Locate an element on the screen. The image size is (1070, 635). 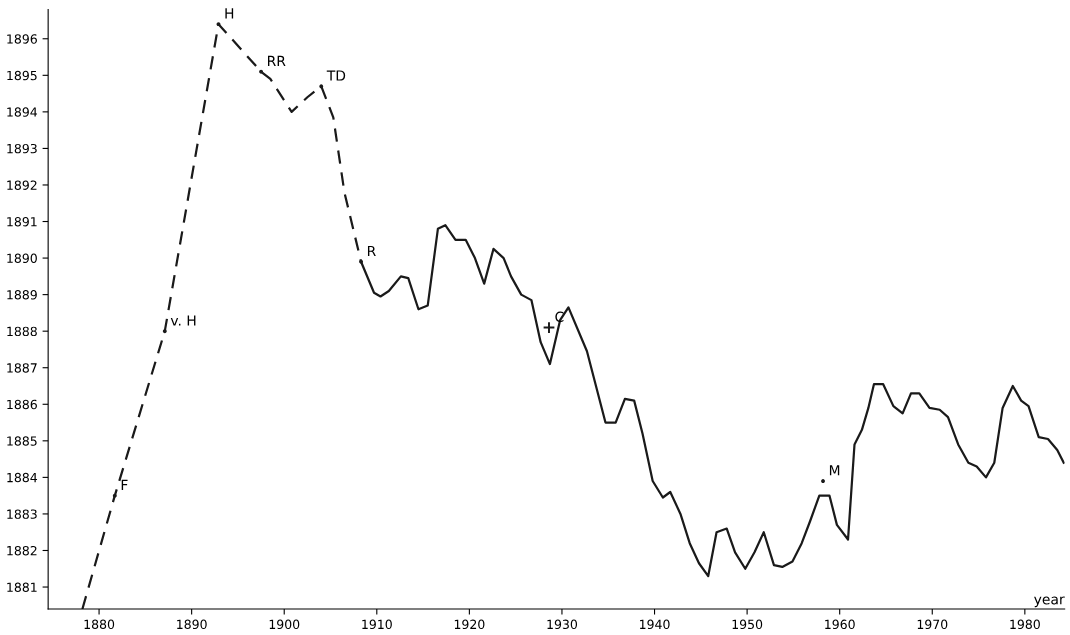
y-tick-label: 1892 is located at coordinates (22, 185).